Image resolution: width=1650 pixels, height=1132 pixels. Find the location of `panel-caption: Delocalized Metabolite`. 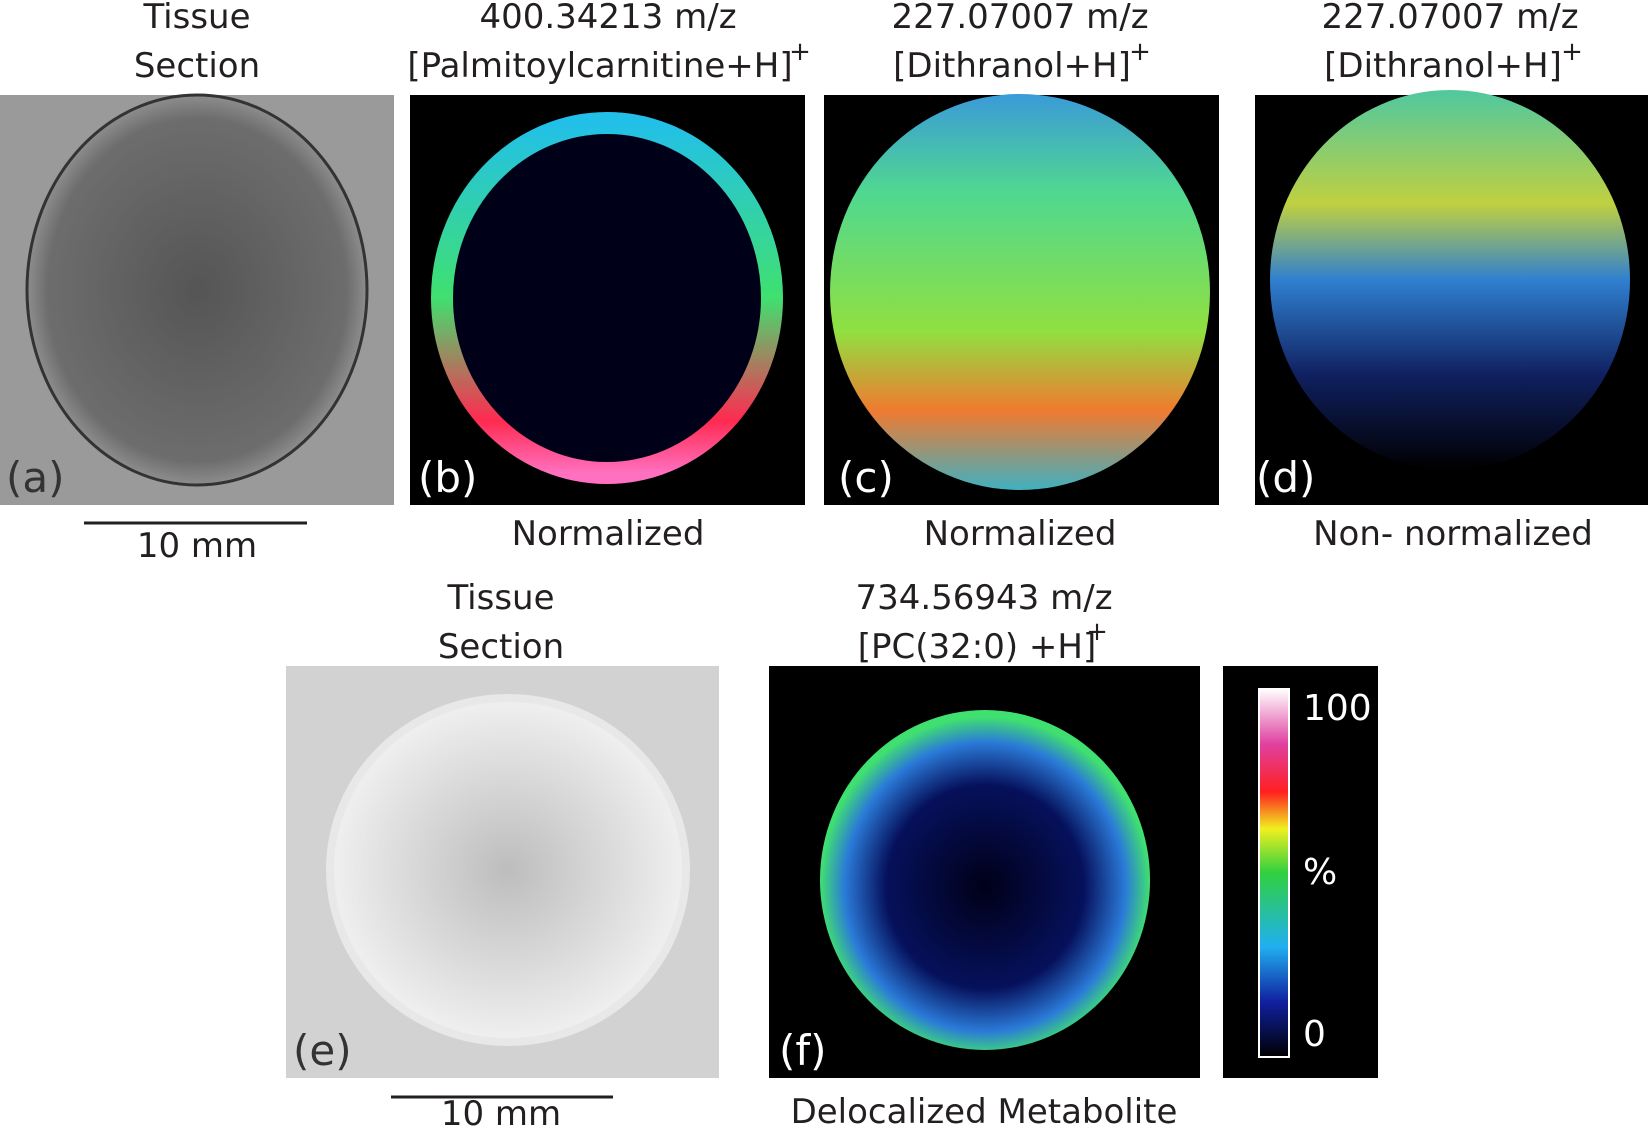

panel-caption: Delocalized Metabolite is located at coordinates (984, 1112).